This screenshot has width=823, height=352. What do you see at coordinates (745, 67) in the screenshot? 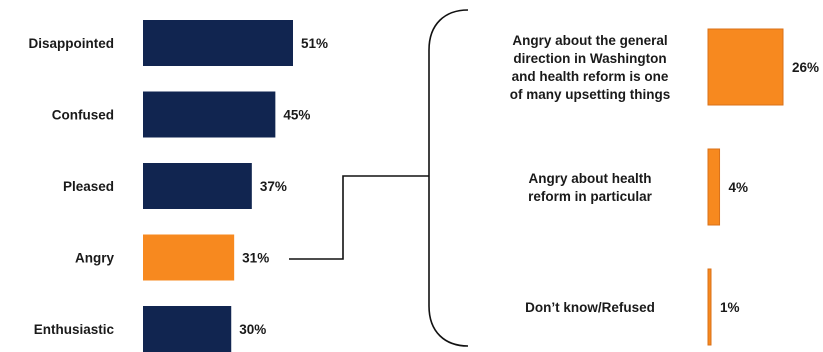
I see `bar-angry-general-direction` at bounding box center [745, 67].